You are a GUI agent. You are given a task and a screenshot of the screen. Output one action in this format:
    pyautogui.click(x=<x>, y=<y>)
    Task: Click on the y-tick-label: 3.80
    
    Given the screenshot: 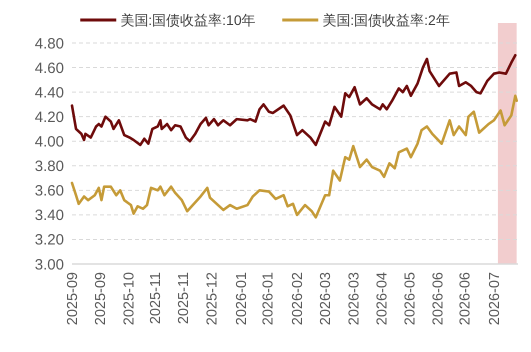 What is the action you would take?
    pyautogui.click(x=49, y=167)
    